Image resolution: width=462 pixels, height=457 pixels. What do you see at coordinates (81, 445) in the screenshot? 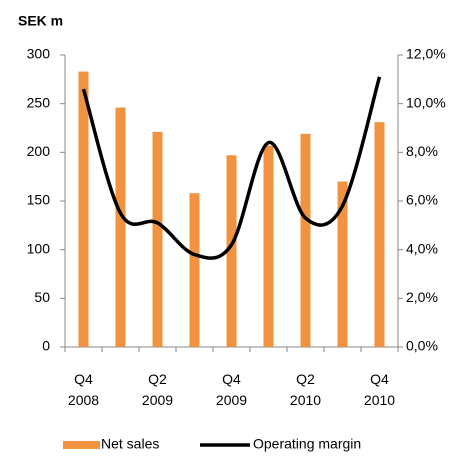
I see `legend-swatch` at bounding box center [81, 445].